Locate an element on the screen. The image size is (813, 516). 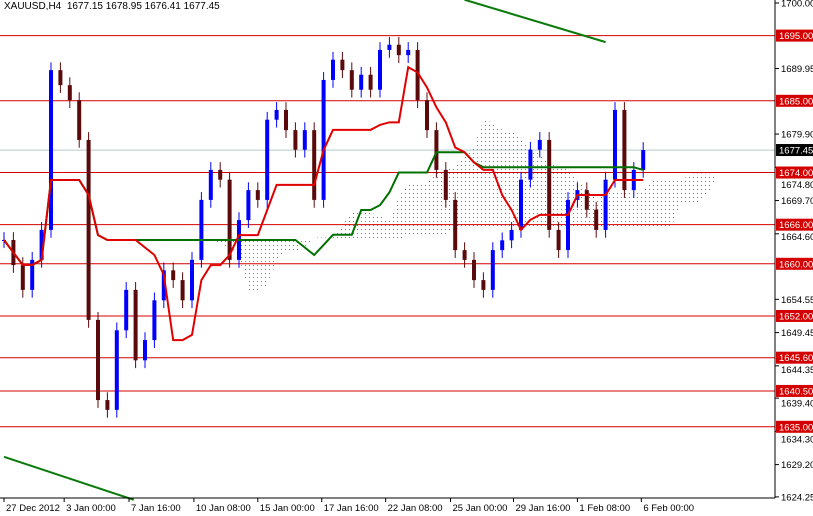
level-price-label: 1635.00 is located at coordinates (796, 427).